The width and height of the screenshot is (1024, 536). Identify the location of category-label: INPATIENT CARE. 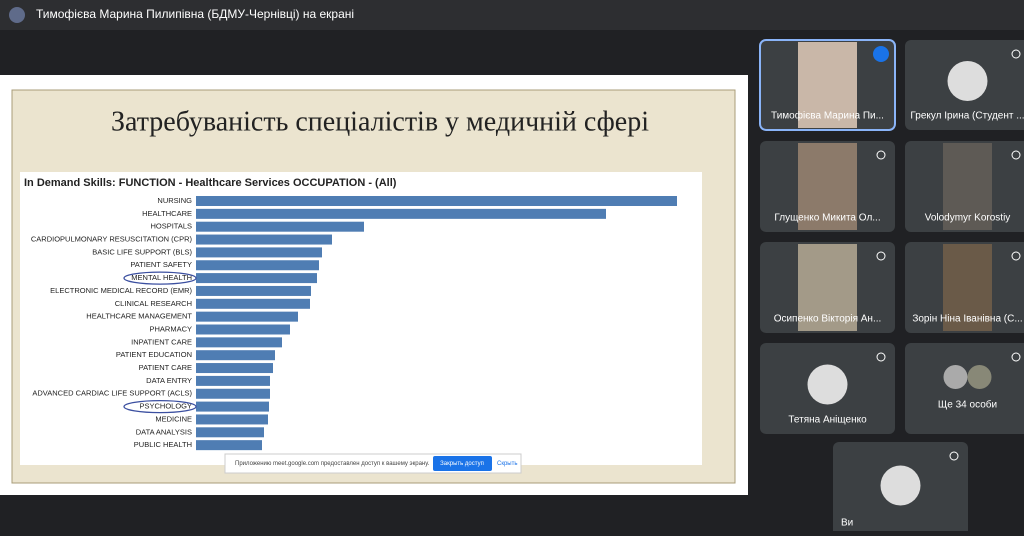
(161, 341).